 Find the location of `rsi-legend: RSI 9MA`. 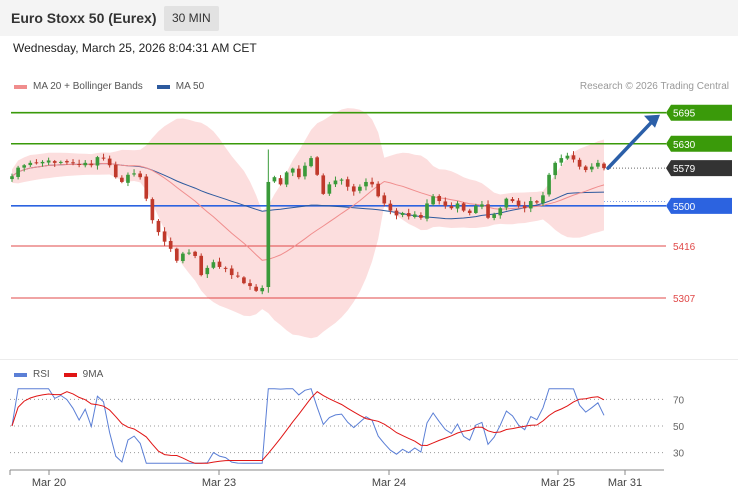

rsi-legend: RSI 9MA is located at coordinates (65, 374).